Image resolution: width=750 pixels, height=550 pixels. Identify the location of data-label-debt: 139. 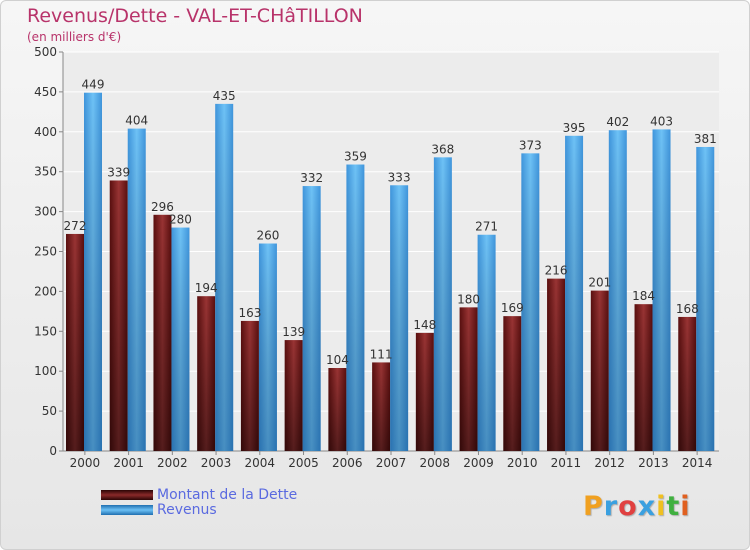
(293, 332).